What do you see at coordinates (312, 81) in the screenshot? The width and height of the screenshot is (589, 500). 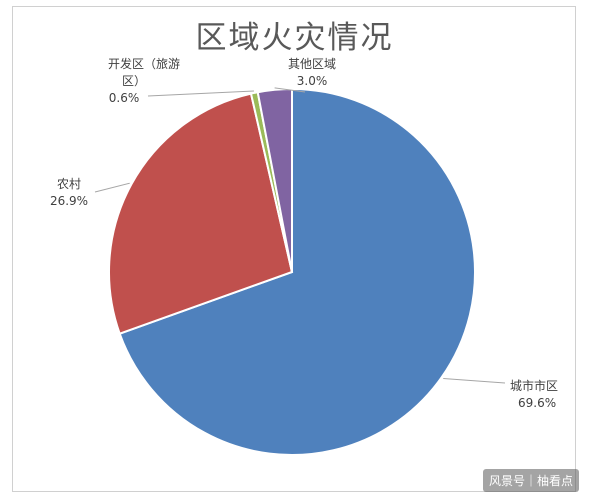 I see `slice-value-other: 3.0%` at bounding box center [312, 81].